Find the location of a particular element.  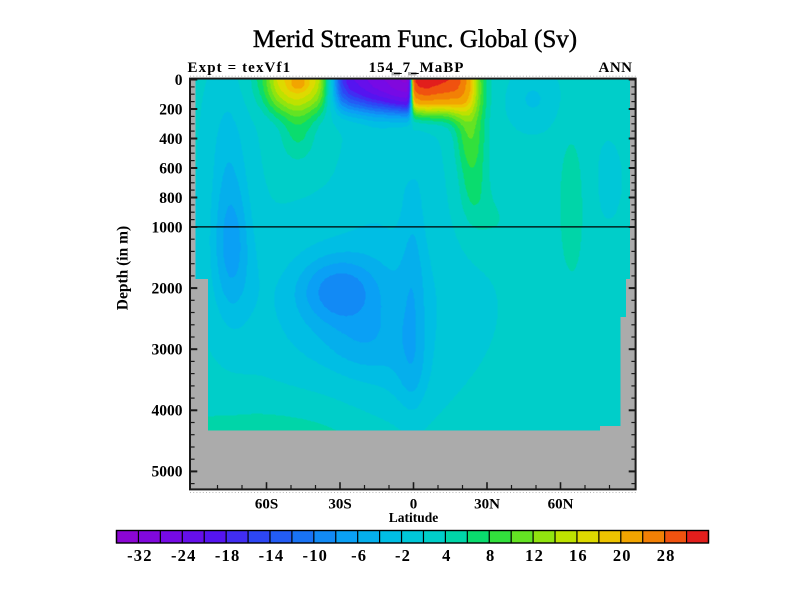

svg-text: Merid Stream Func. Global (Sv) is located at coordinates (415, 39).